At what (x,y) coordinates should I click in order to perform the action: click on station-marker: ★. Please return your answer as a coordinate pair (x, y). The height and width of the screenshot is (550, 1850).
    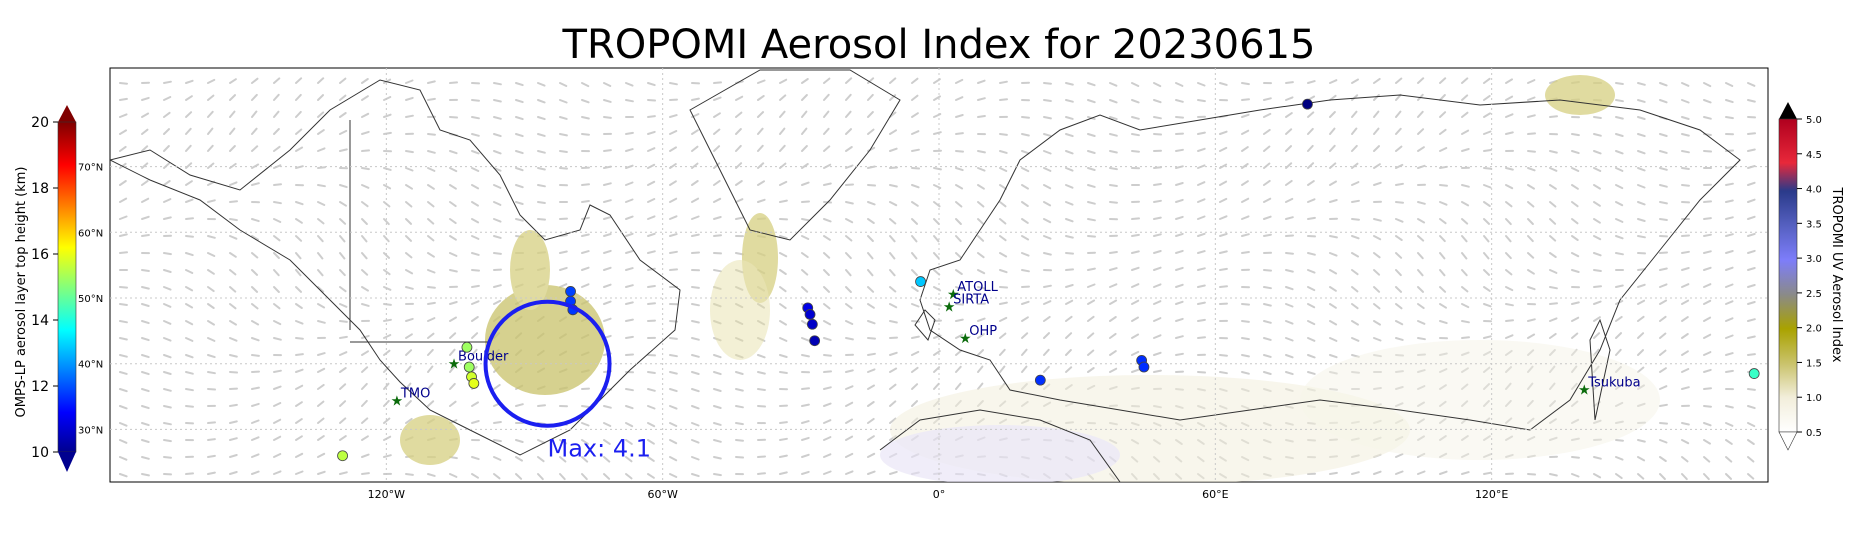
    Looking at the image, I should click on (397, 402).